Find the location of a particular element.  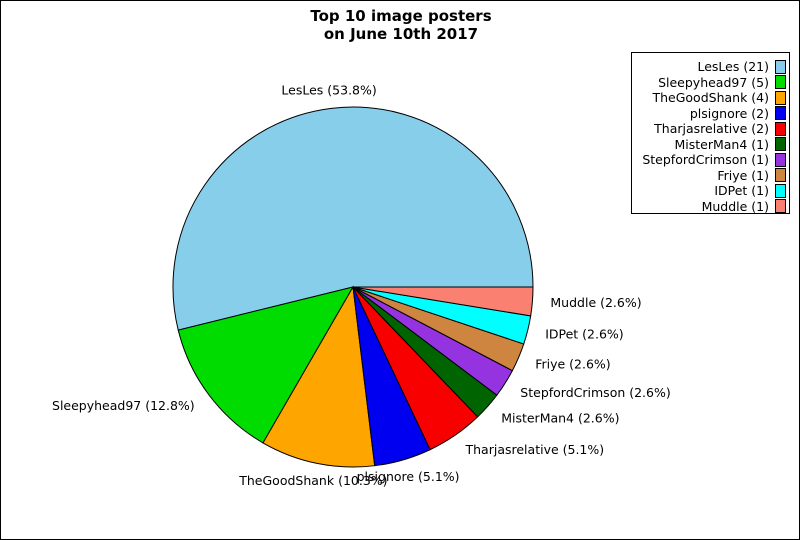

legend-item-IDPet: IDPet (1) is located at coordinates (709, 191).